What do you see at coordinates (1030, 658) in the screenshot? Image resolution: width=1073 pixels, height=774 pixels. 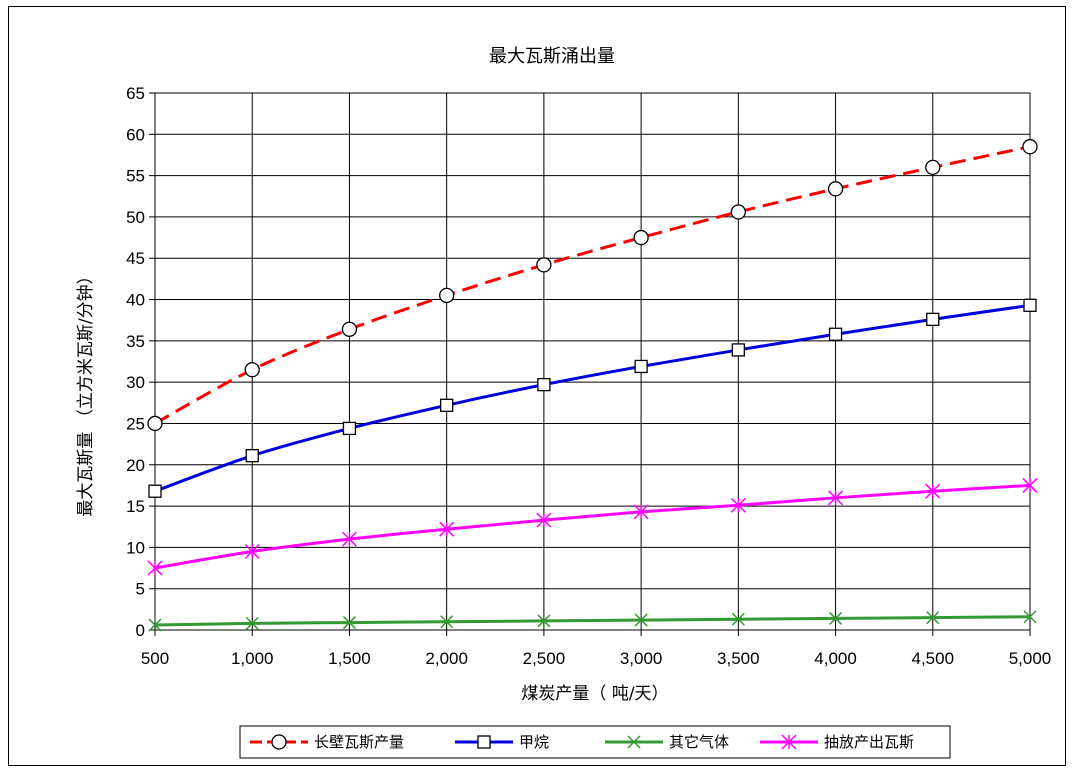 I see `x-tick-label: 5,000` at bounding box center [1030, 658].